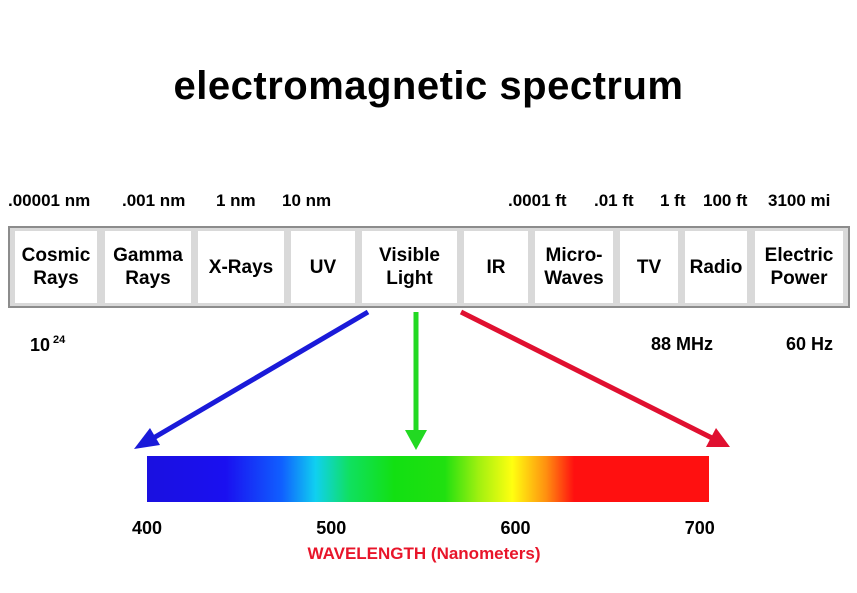 This screenshot has height=593, width=857. I want to click on arrow-to-green, so click(416, 381).